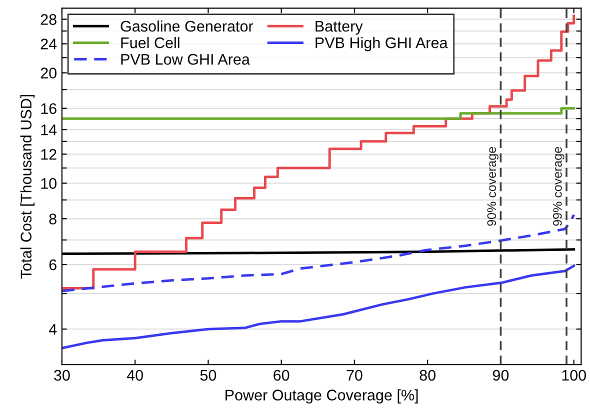  What do you see at coordinates (493, 186) in the screenshot?
I see `ref-line-label: 90% coverage` at bounding box center [493, 186].